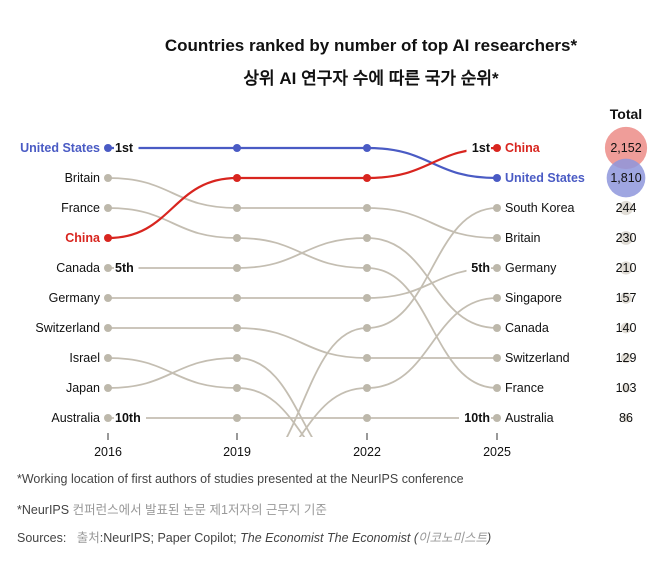 This screenshot has width=662, height=573. I want to click on point-australia-2025, so click(497, 418).